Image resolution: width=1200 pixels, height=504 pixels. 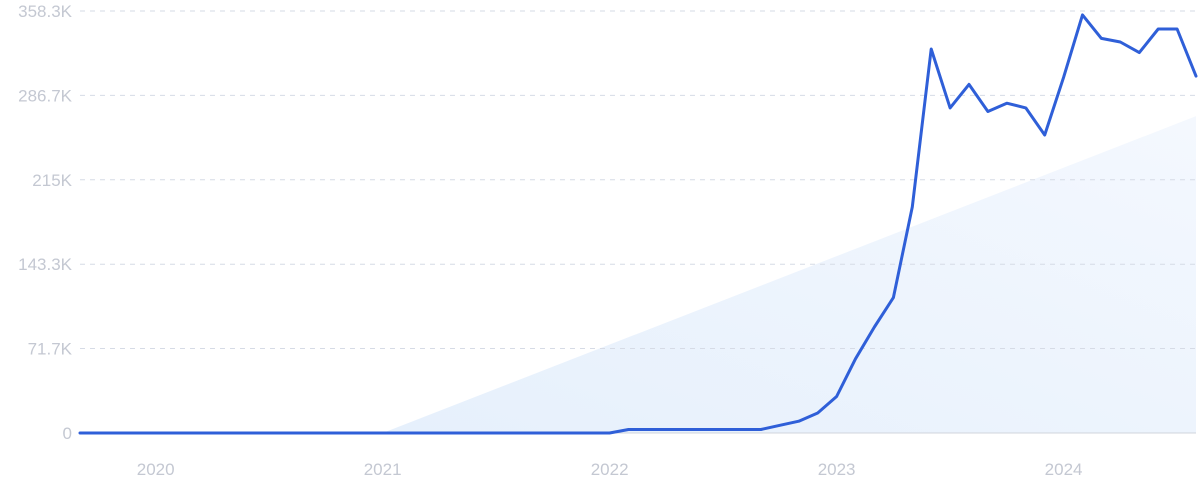 What do you see at coordinates (52, 180) in the screenshot?
I see `y-tick-label: 215K` at bounding box center [52, 180].